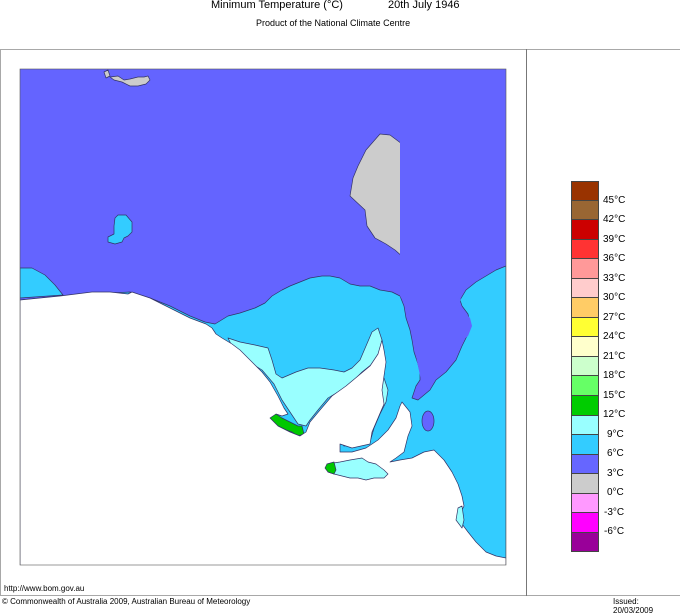  Describe the element at coordinates (614, 395) in the screenshot. I see `legend-label: 15°C` at that location.